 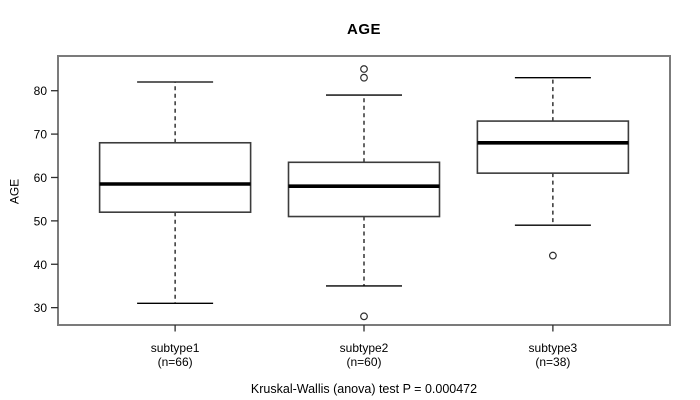 What do you see at coordinates (363, 29) in the screenshot?
I see `chart-title: AGE` at bounding box center [363, 29].